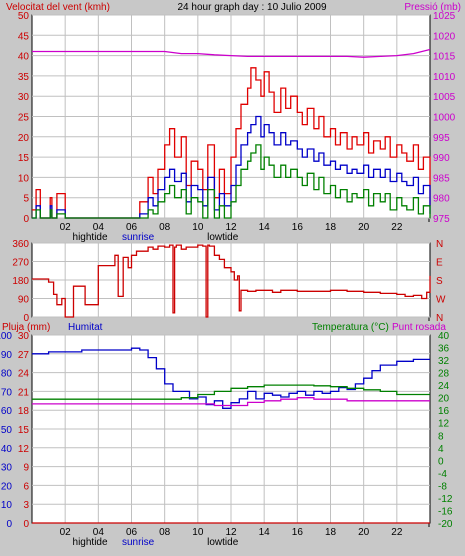  I want to click on compass-label: E, so click(439, 263).